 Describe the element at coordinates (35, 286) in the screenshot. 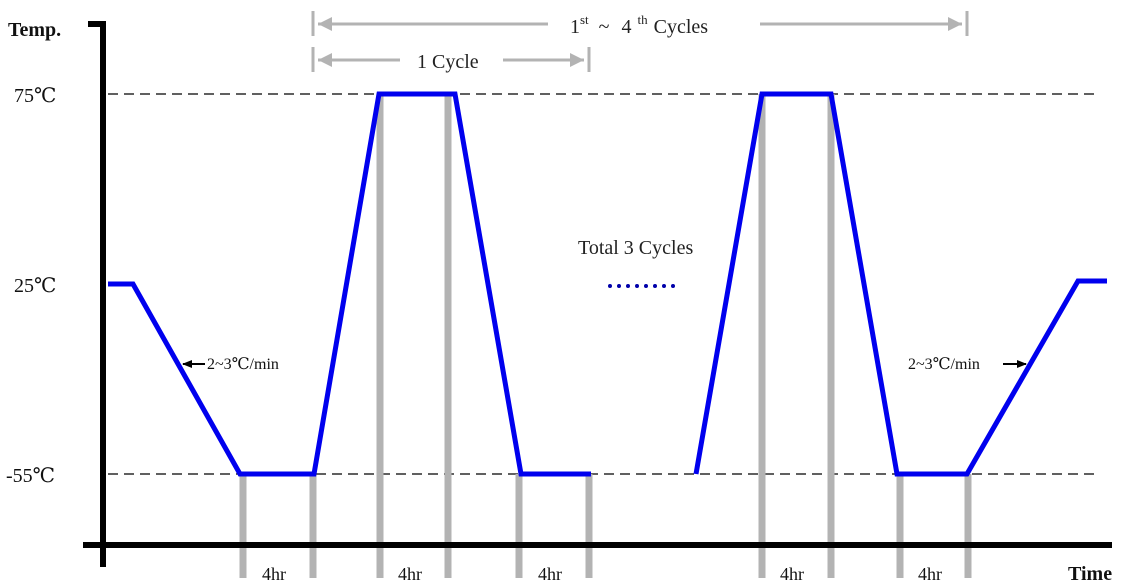

I see `y-tick-25: 25℃` at that location.